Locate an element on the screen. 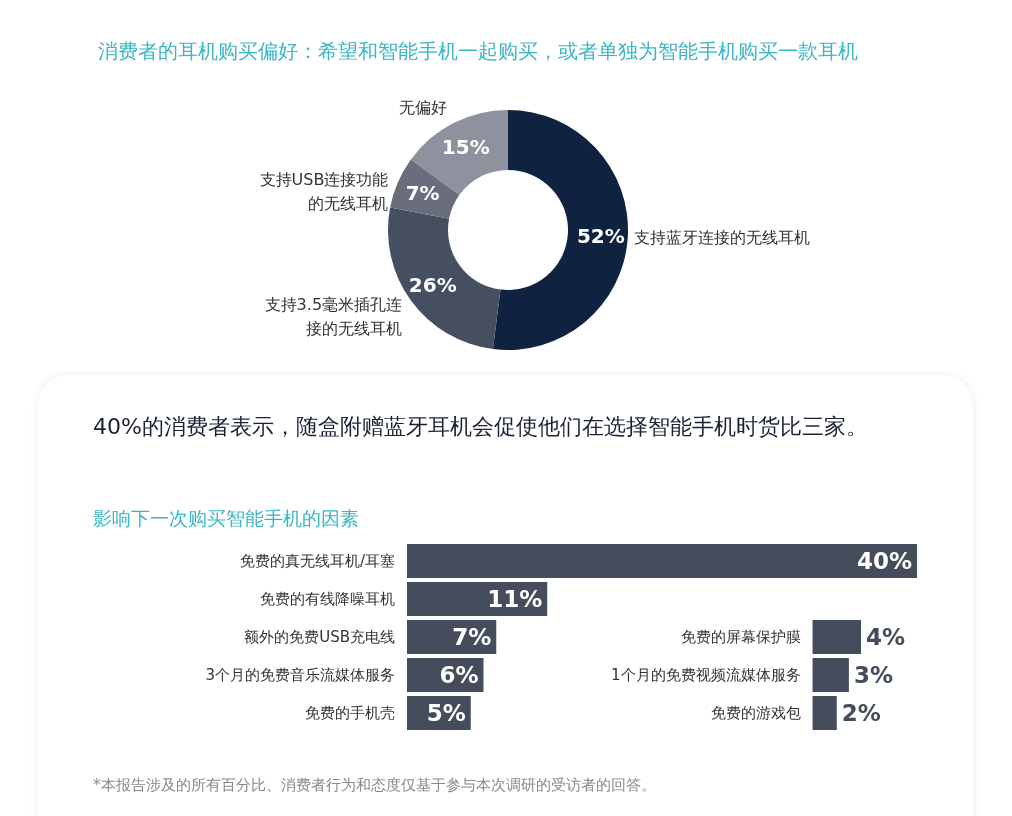 This screenshot has width=1012, height=816. data-label: 15% is located at coordinates (465, 147).